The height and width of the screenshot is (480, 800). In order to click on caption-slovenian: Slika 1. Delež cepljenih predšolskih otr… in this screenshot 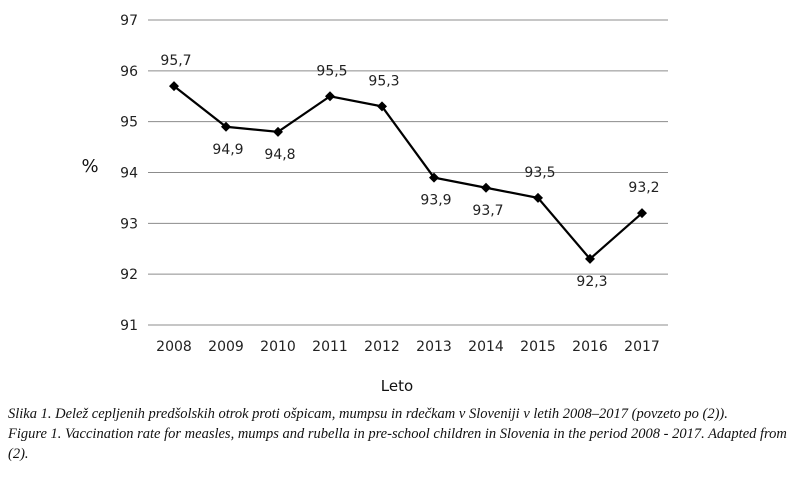, I will do `click(368, 414)`.